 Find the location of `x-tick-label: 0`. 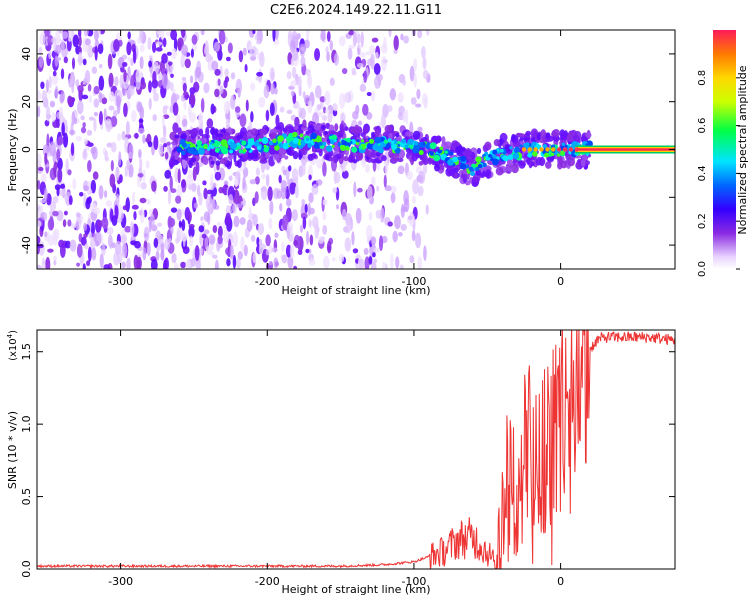

x-tick-label: 0 is located at coordinates (560, 281).